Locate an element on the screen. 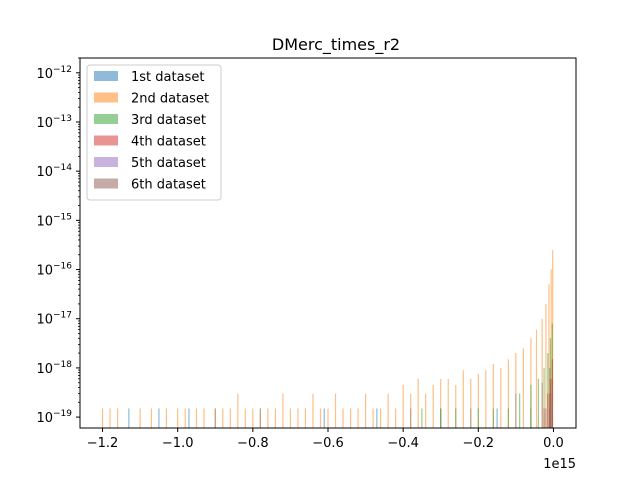  y-tick-label: 10−15 is located at coordinates (54, 220).